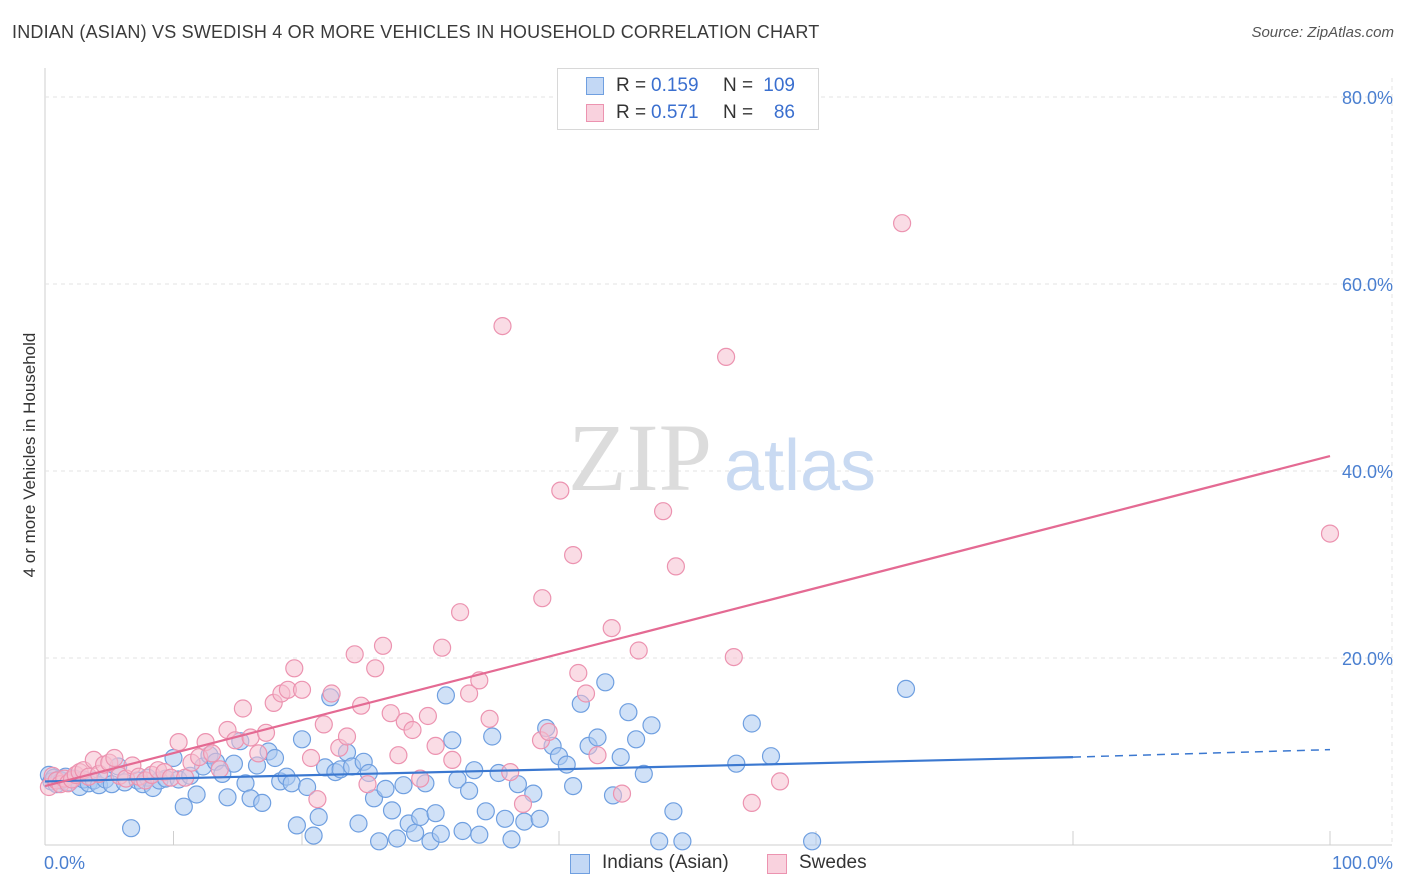 The image size is (1406, 892). Describe the element at coordinates (1201, 753) in the screenshot. I see `indians-trend-extension` at that location.